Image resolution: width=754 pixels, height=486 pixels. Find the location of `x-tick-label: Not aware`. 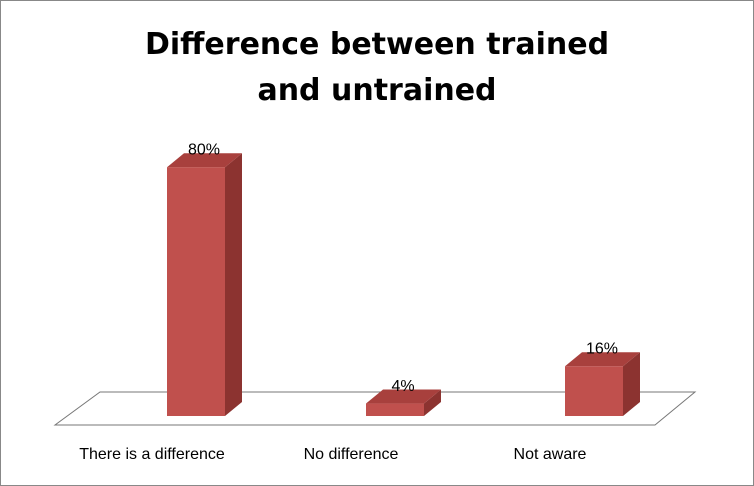

x-tick-label: Not aware is located at coordinates (550, 454).